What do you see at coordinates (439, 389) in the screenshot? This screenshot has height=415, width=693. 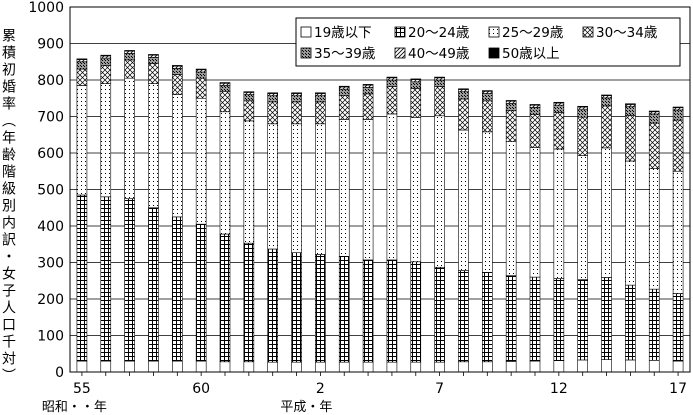 I see `x-tick-label: 7` at bounding box center [439, 389].